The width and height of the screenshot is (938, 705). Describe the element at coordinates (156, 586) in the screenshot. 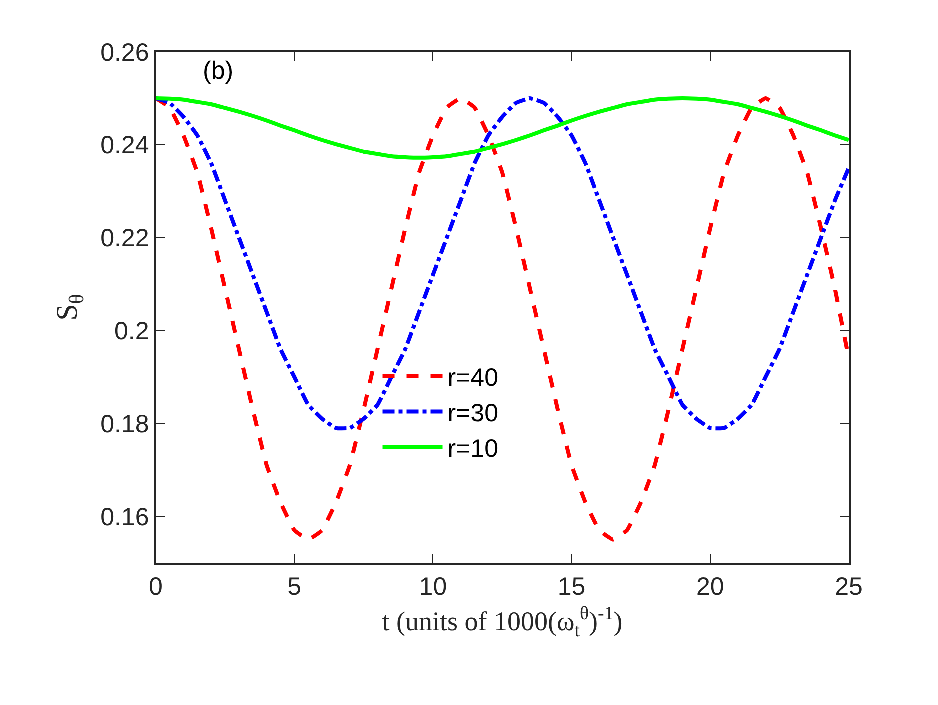

I see `x-tick-label: 0` at that location.